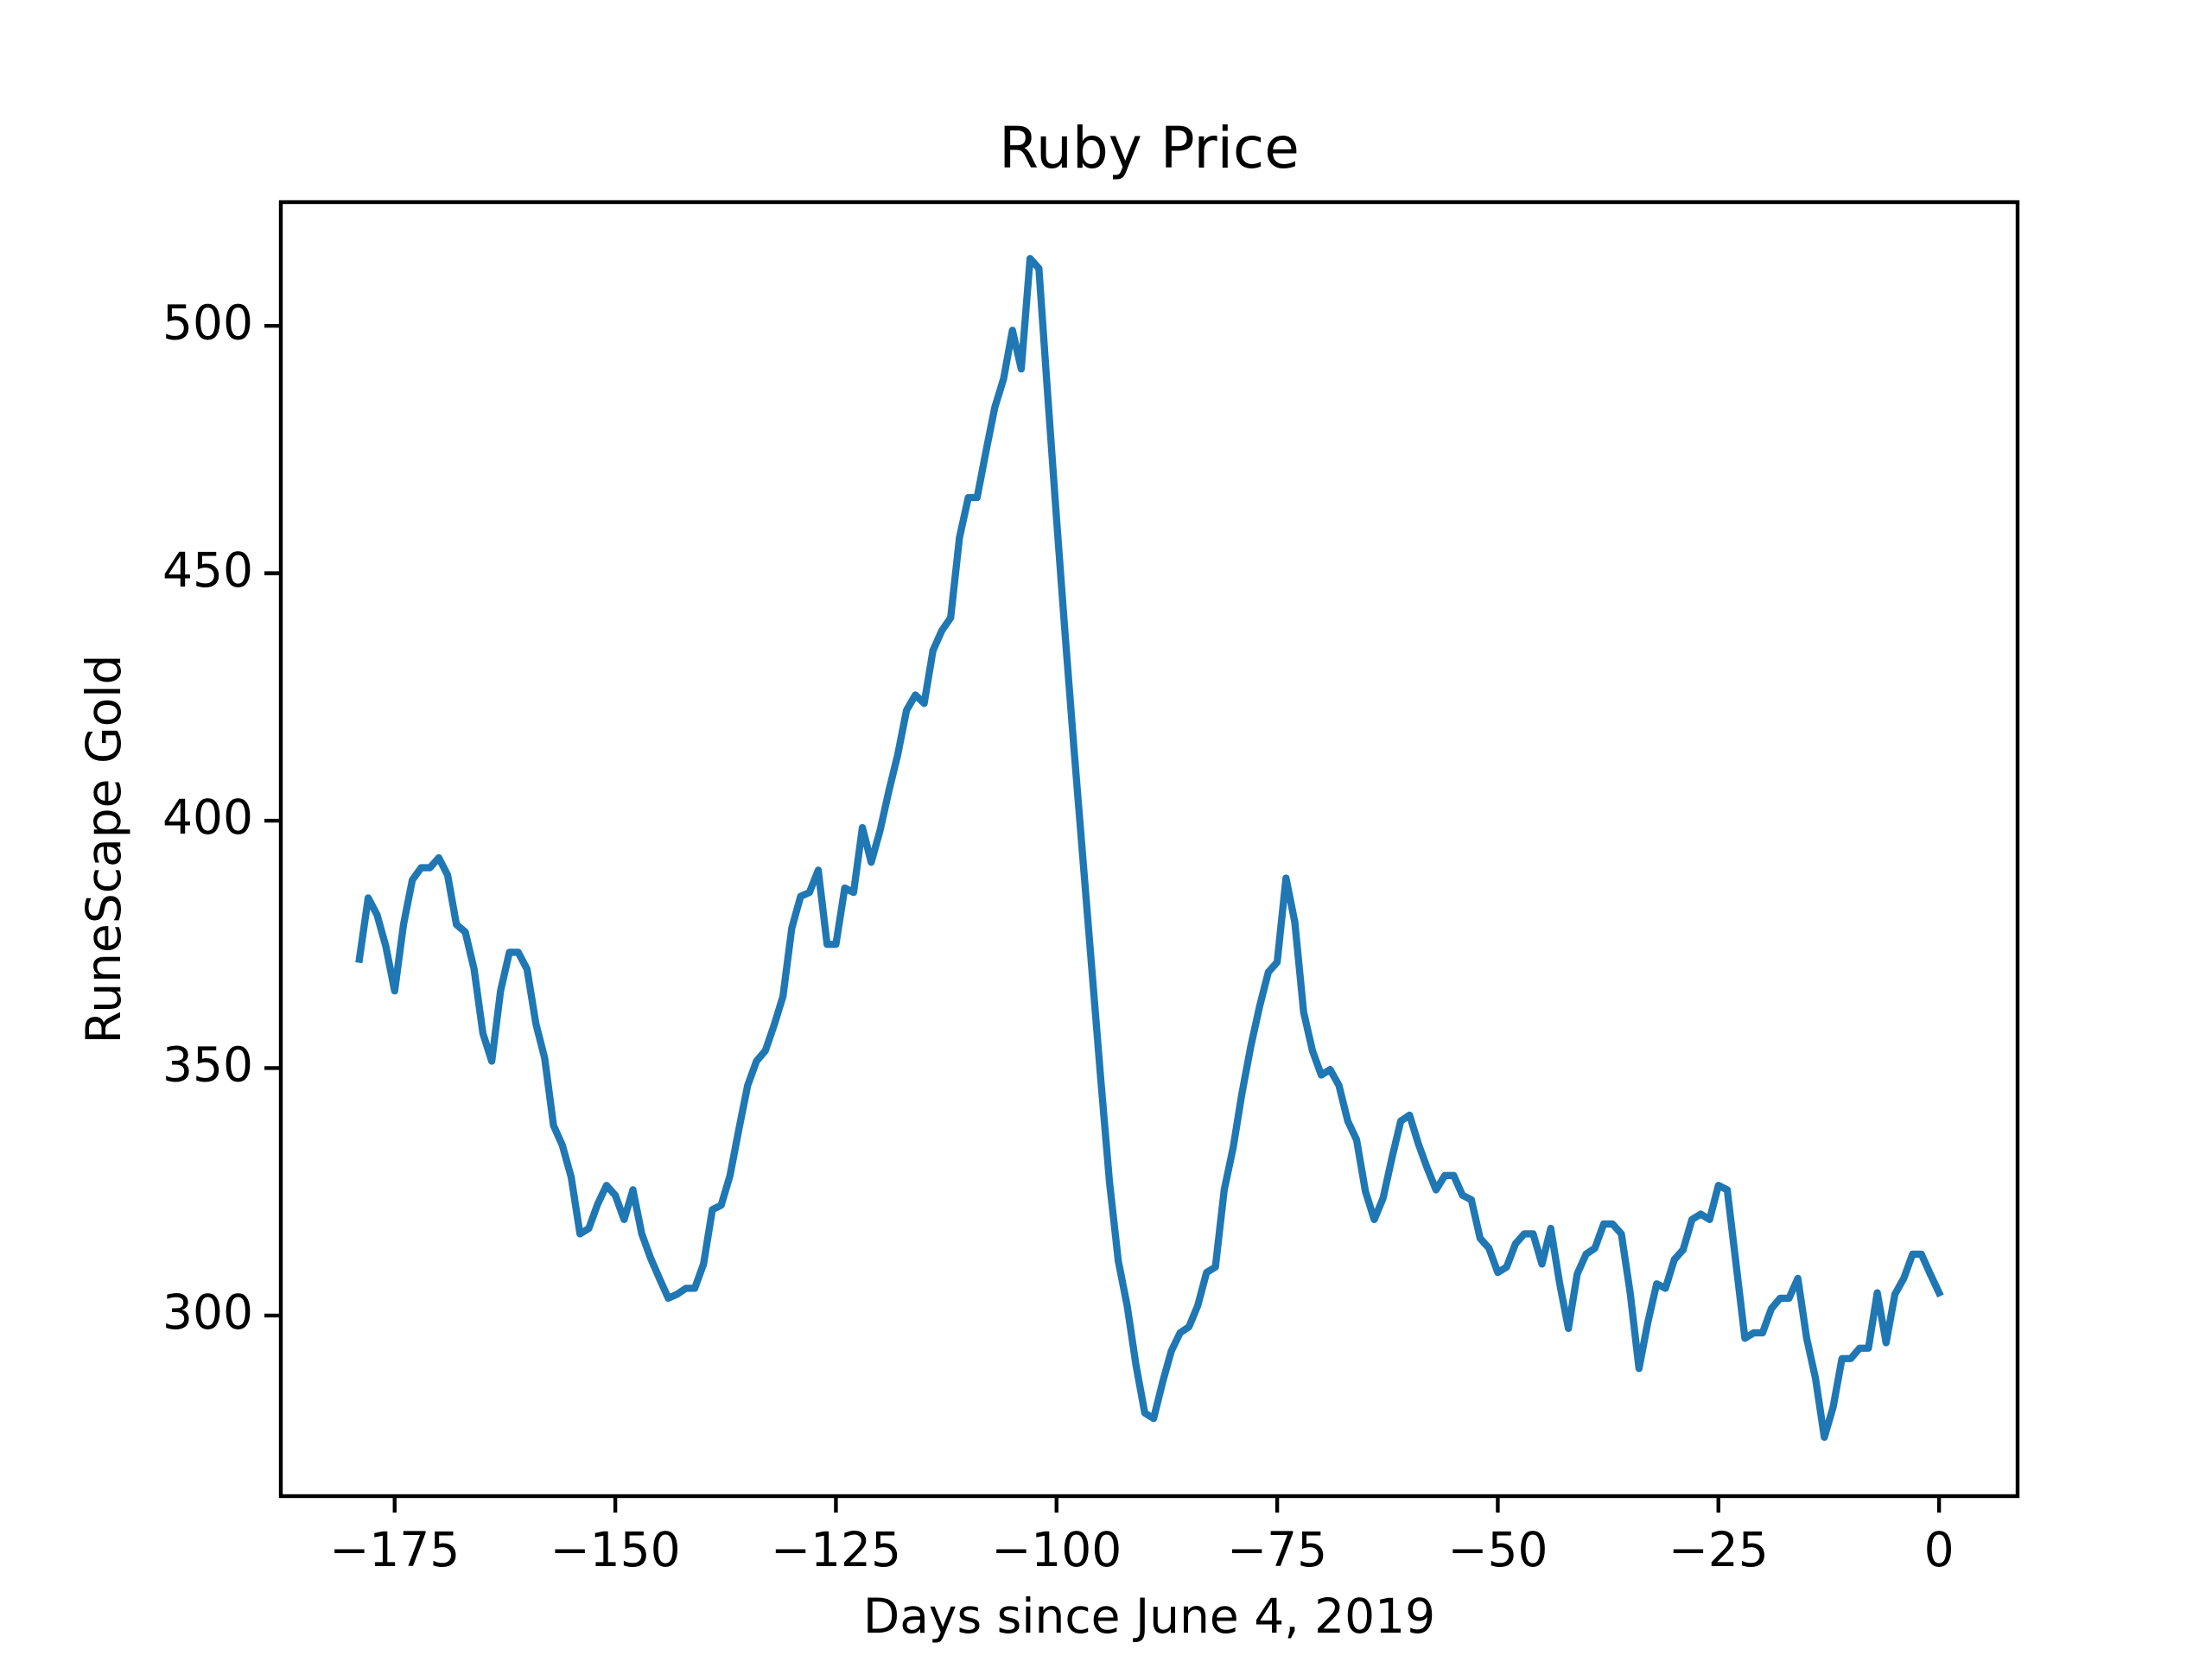  I want to click on x-tick-label: −125, so click(836, 1549).